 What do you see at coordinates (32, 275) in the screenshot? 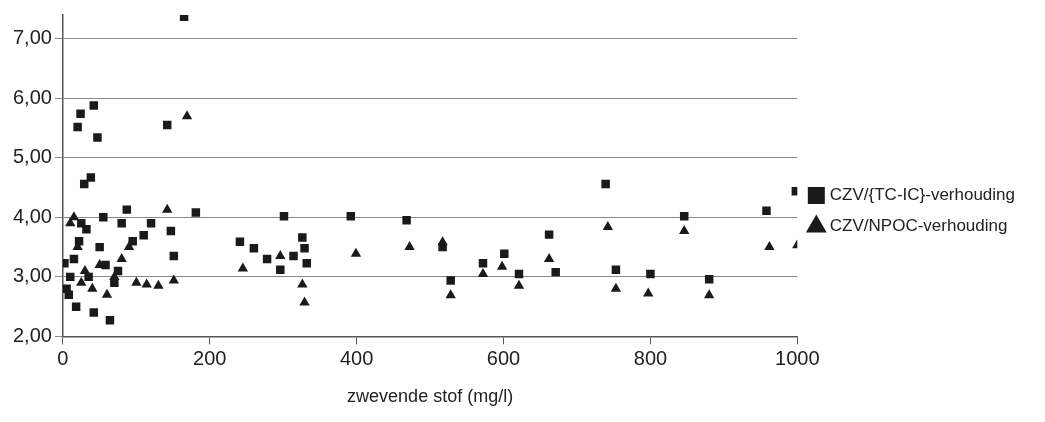
I see `y-tick-label: 3,00` at bounding box center [32, 275].